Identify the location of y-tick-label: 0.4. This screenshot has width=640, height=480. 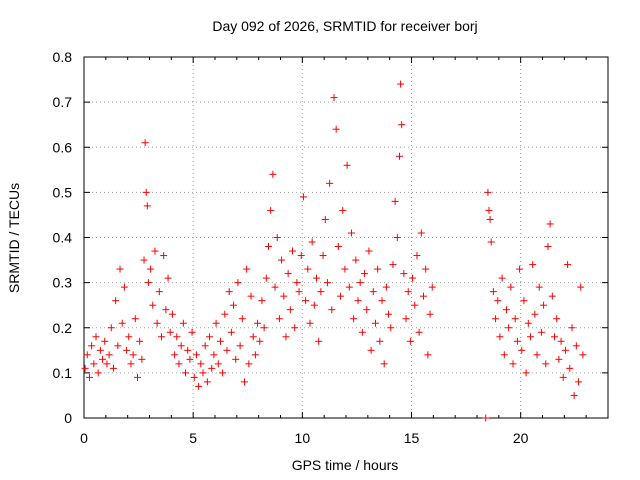
(63, 238).